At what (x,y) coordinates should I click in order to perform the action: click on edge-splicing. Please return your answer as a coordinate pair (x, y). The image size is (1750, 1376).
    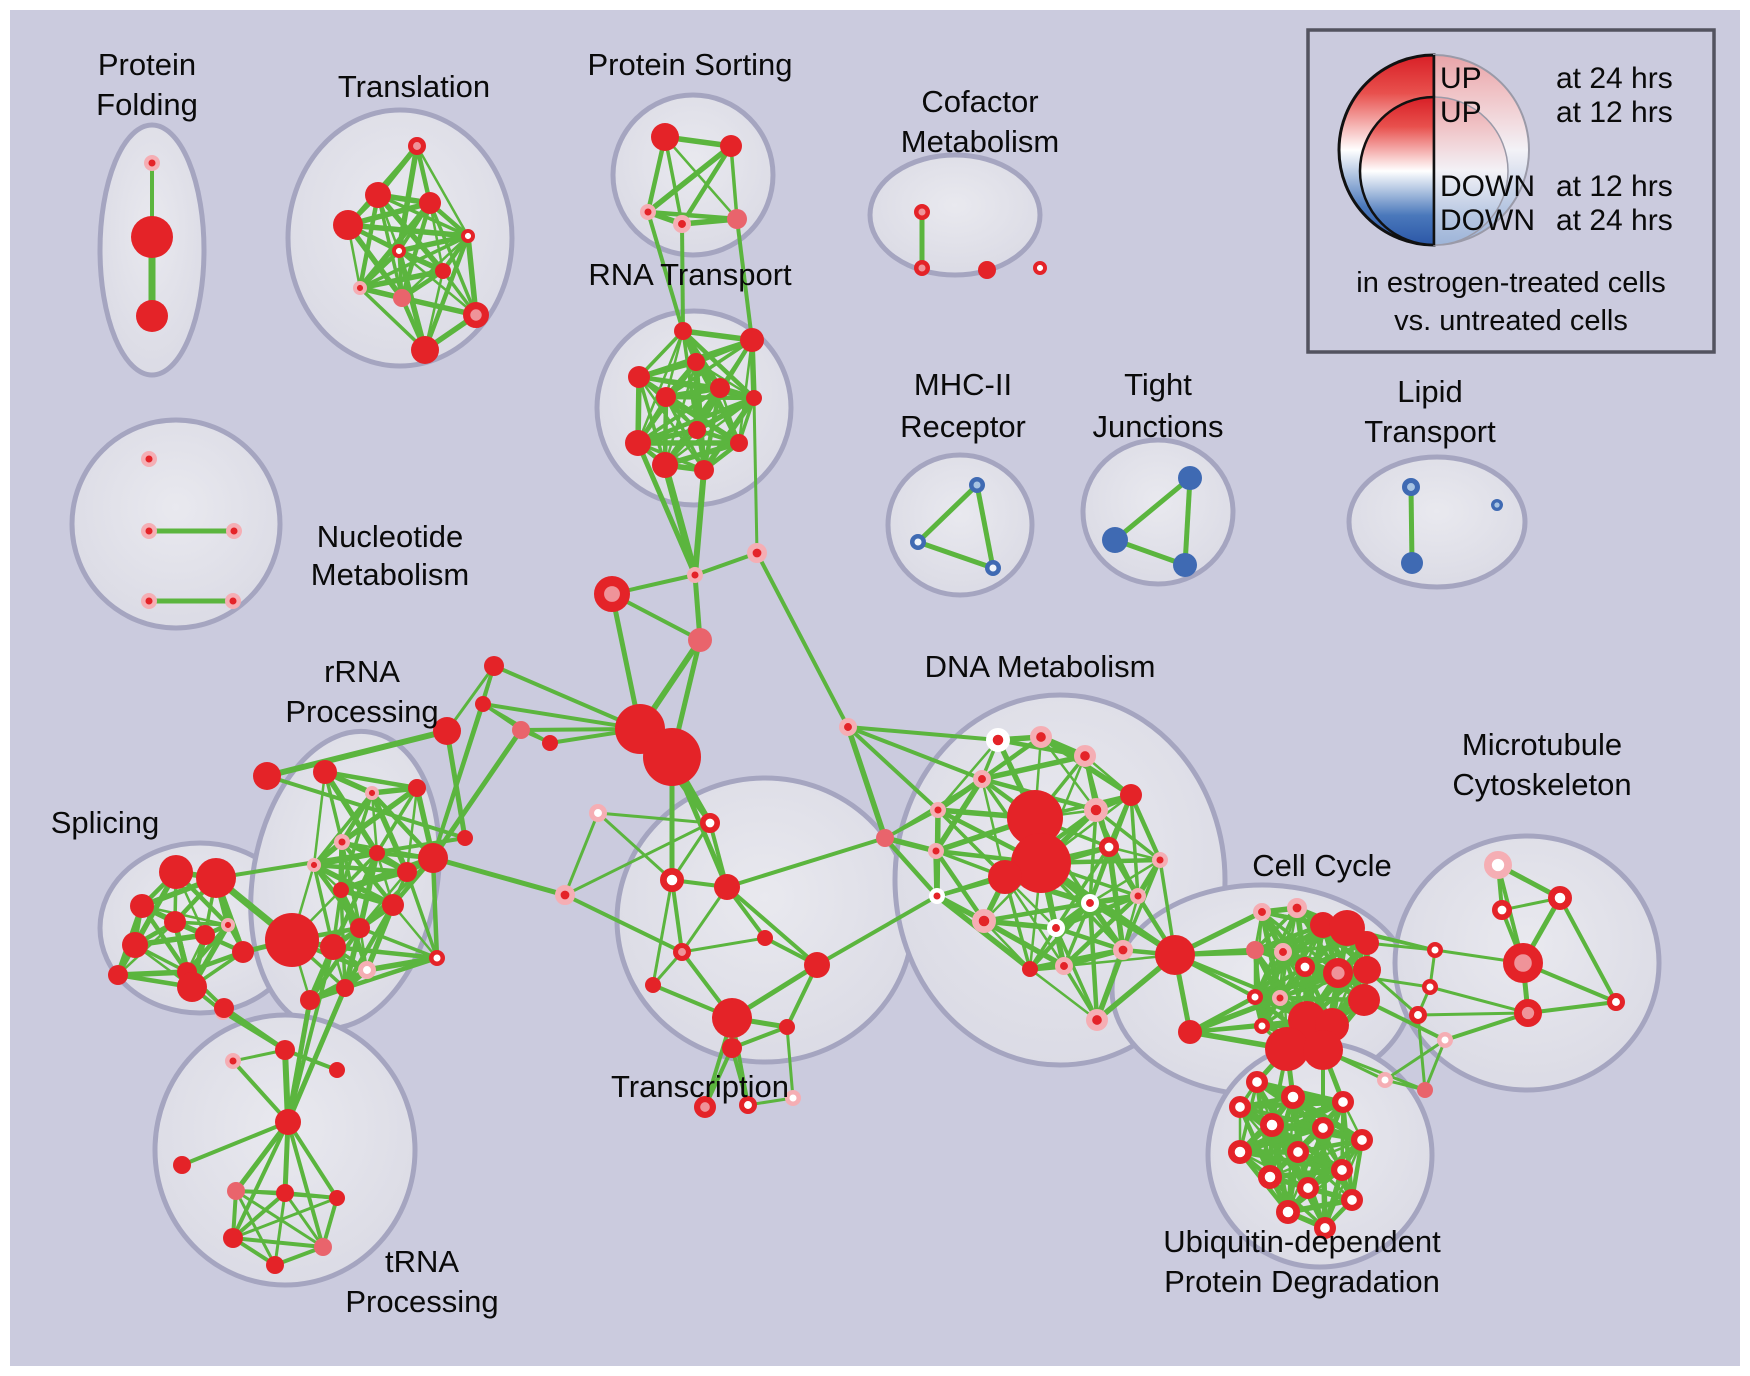
    Looking at the image, I should click on (152, 973).